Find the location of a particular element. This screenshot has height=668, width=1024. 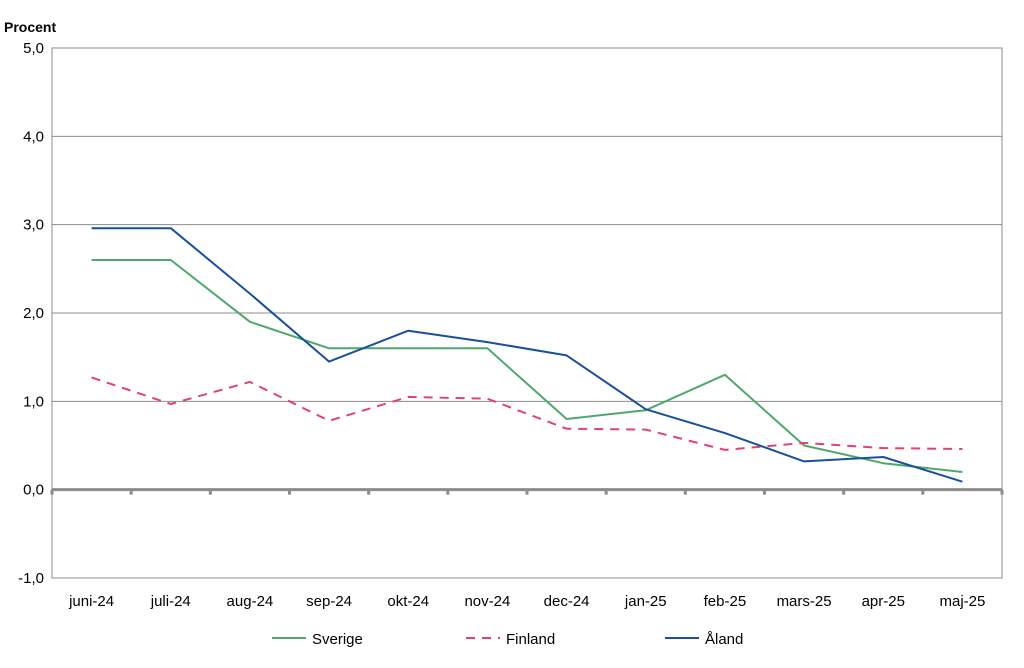

x-tick-label: juli-24 is located at coordinates (170, 601).